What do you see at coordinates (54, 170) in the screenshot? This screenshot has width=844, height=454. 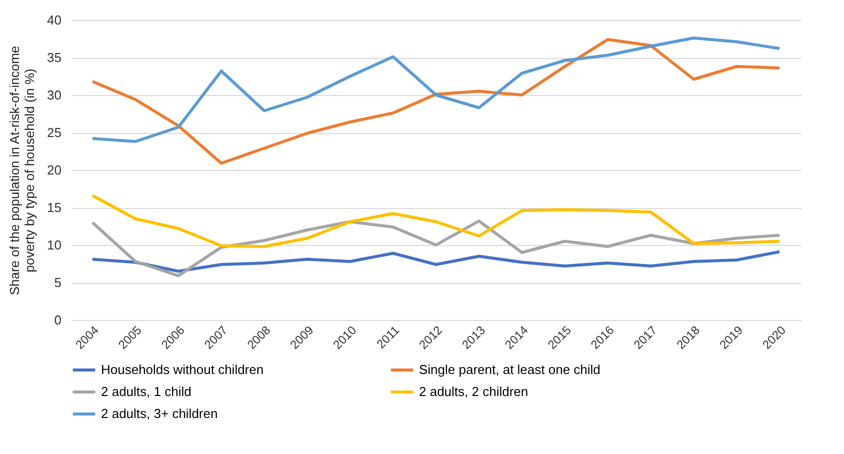 I see `y-tick-label: 20` at bounding box center [54, 170].